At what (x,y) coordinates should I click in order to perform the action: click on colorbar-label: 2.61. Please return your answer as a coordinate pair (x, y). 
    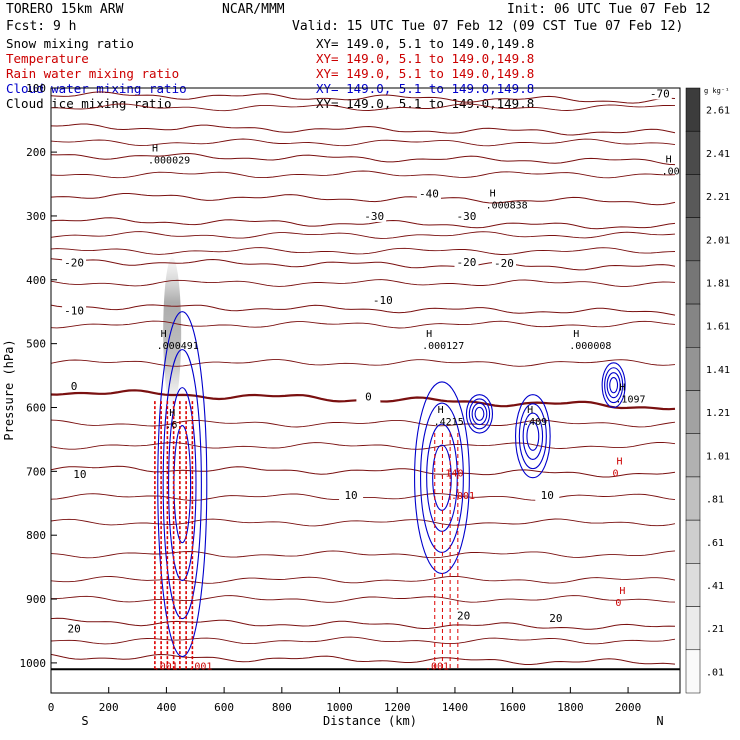
    Looking at the image, I should click on (718, 111).